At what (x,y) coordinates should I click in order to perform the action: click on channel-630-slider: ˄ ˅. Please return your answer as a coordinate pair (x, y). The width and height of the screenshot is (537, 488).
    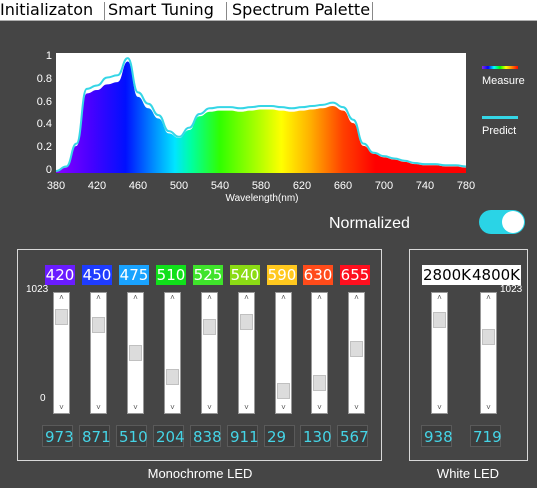
    Looking at the image, I should click on (319, 353).